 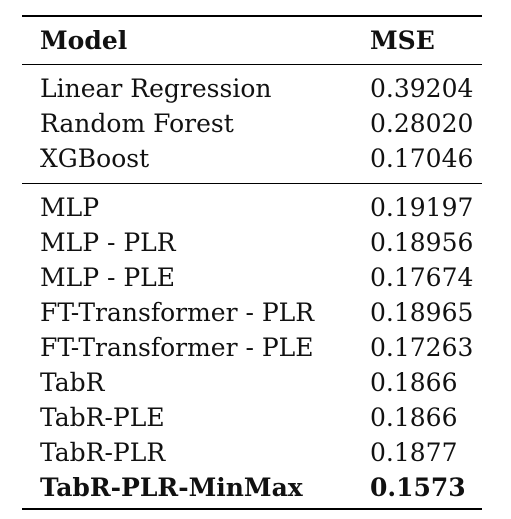 I want to click on mse-value: 0.18965, so click(x=422, y=312).